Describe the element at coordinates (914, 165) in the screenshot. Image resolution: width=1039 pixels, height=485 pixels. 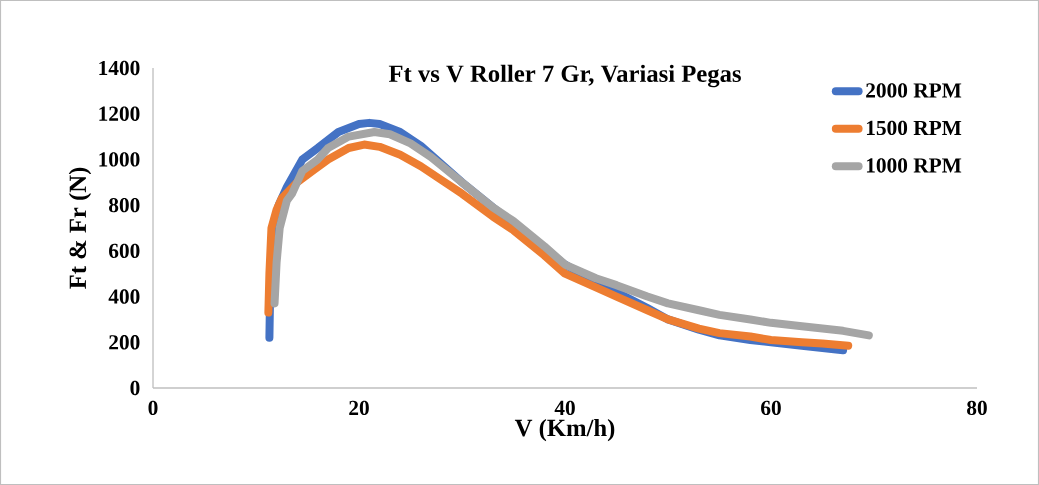
I see `legend-label: 1000 RPM` at that location.